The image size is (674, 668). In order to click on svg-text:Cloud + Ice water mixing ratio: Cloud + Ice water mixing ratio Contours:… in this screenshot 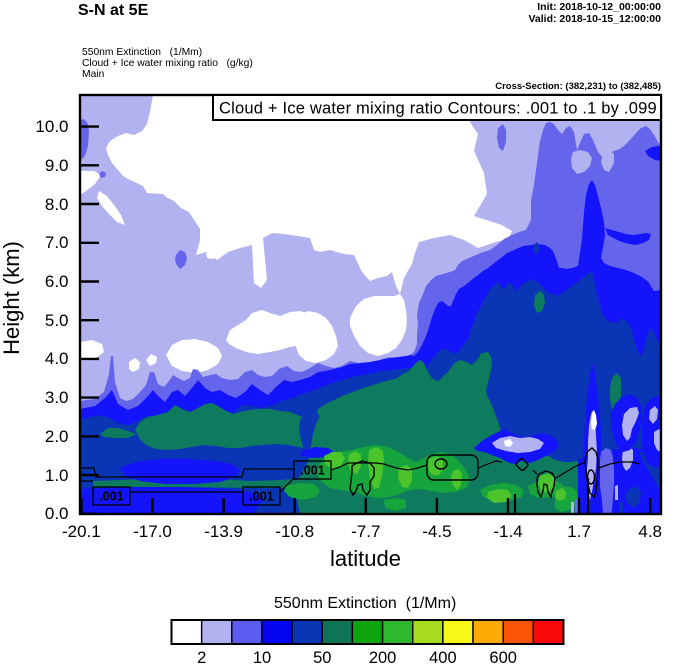, I will do `click(438, 109)`.